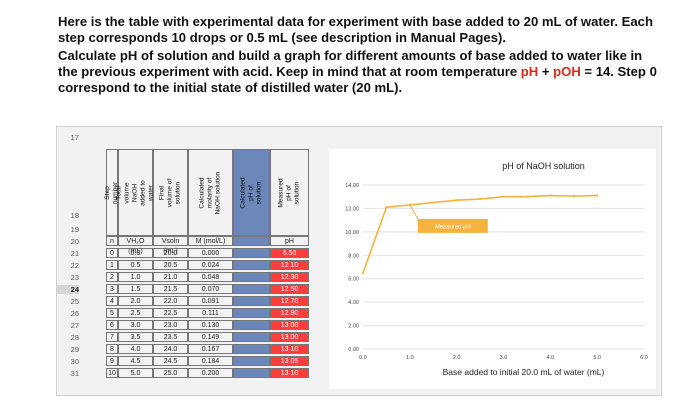 The image size is (700, 407). I want to click on plus-sign: +, so click(546, 71).